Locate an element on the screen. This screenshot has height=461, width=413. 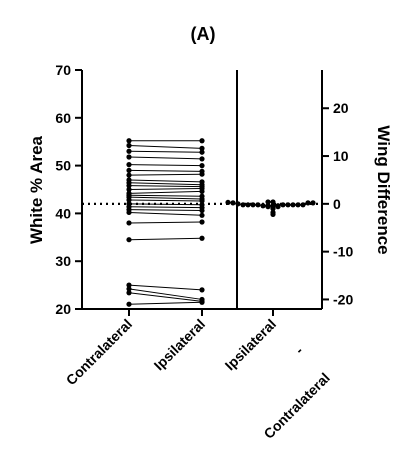
x-category-label: Ipsilateral is located at coordinates (180, 345).